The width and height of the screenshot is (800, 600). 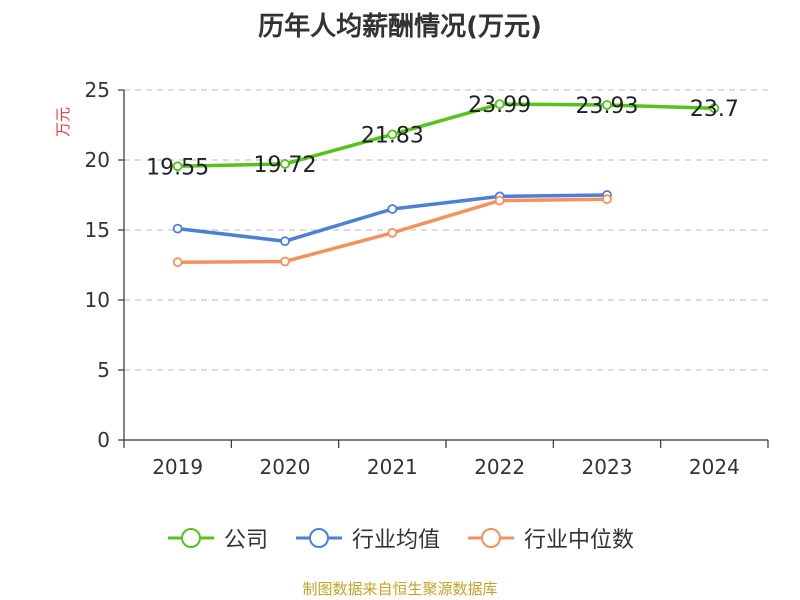 I want to click on y-tick-label: 5, so click(x=103, y=370).